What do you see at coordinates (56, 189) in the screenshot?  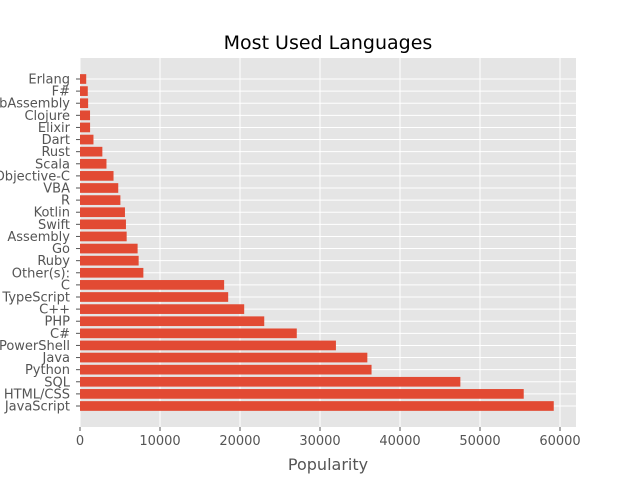 I see `y-tick-label: VBA` at bounding box center [56, 189].